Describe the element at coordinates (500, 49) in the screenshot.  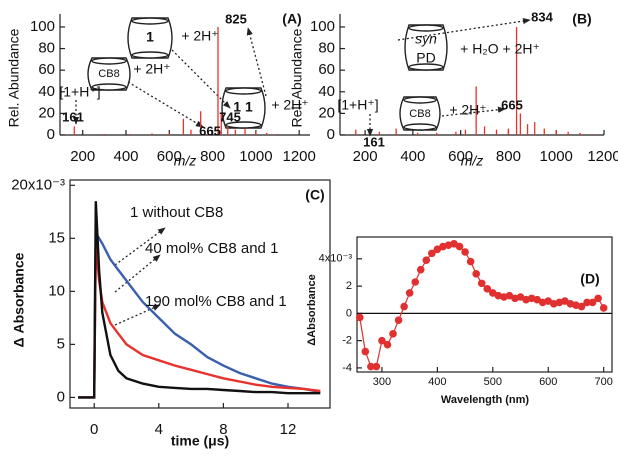
I see `annotation: + H₂O + 2H⁺` at that location.